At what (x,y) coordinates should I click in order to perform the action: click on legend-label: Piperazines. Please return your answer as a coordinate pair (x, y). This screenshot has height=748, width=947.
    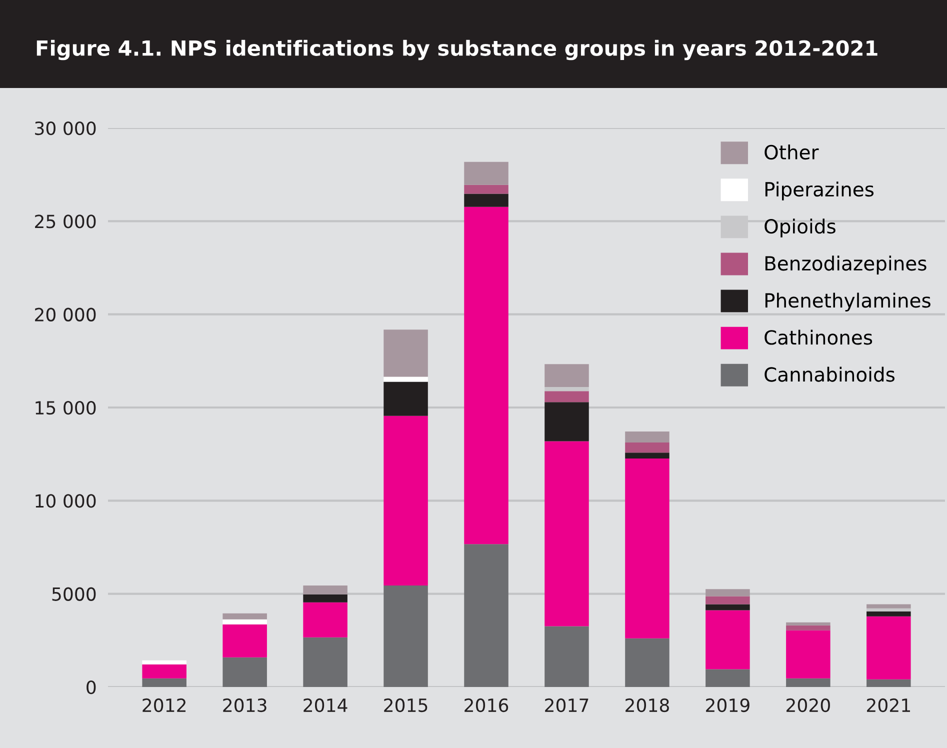
    Looking at the image, I should click on (819, 191).